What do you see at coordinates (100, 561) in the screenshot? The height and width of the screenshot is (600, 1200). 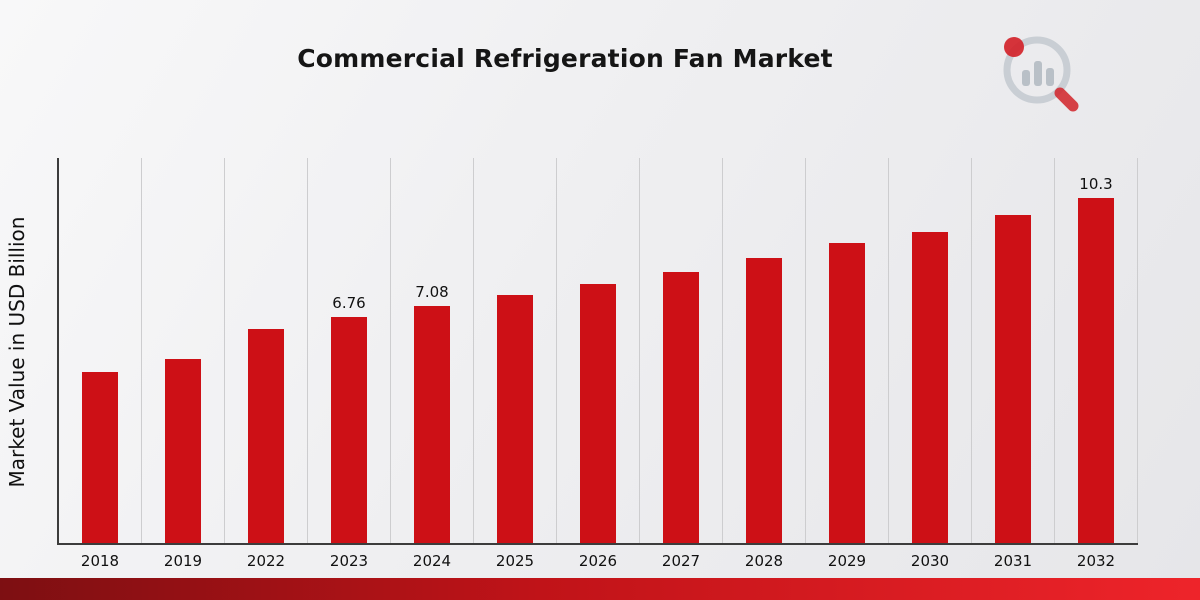 I see `x-tick-label-2018: 2018` at bounding box center [100, 561].